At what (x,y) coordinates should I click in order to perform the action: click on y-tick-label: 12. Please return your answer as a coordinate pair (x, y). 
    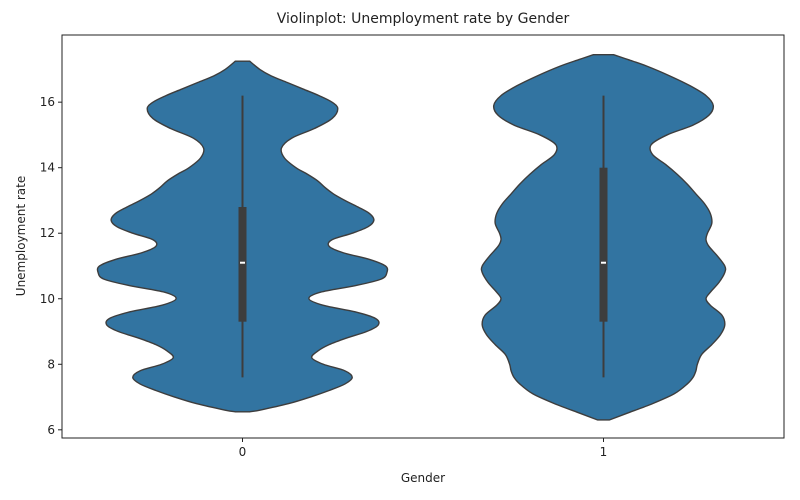
    Looking at the image, I should click on (47, 233).